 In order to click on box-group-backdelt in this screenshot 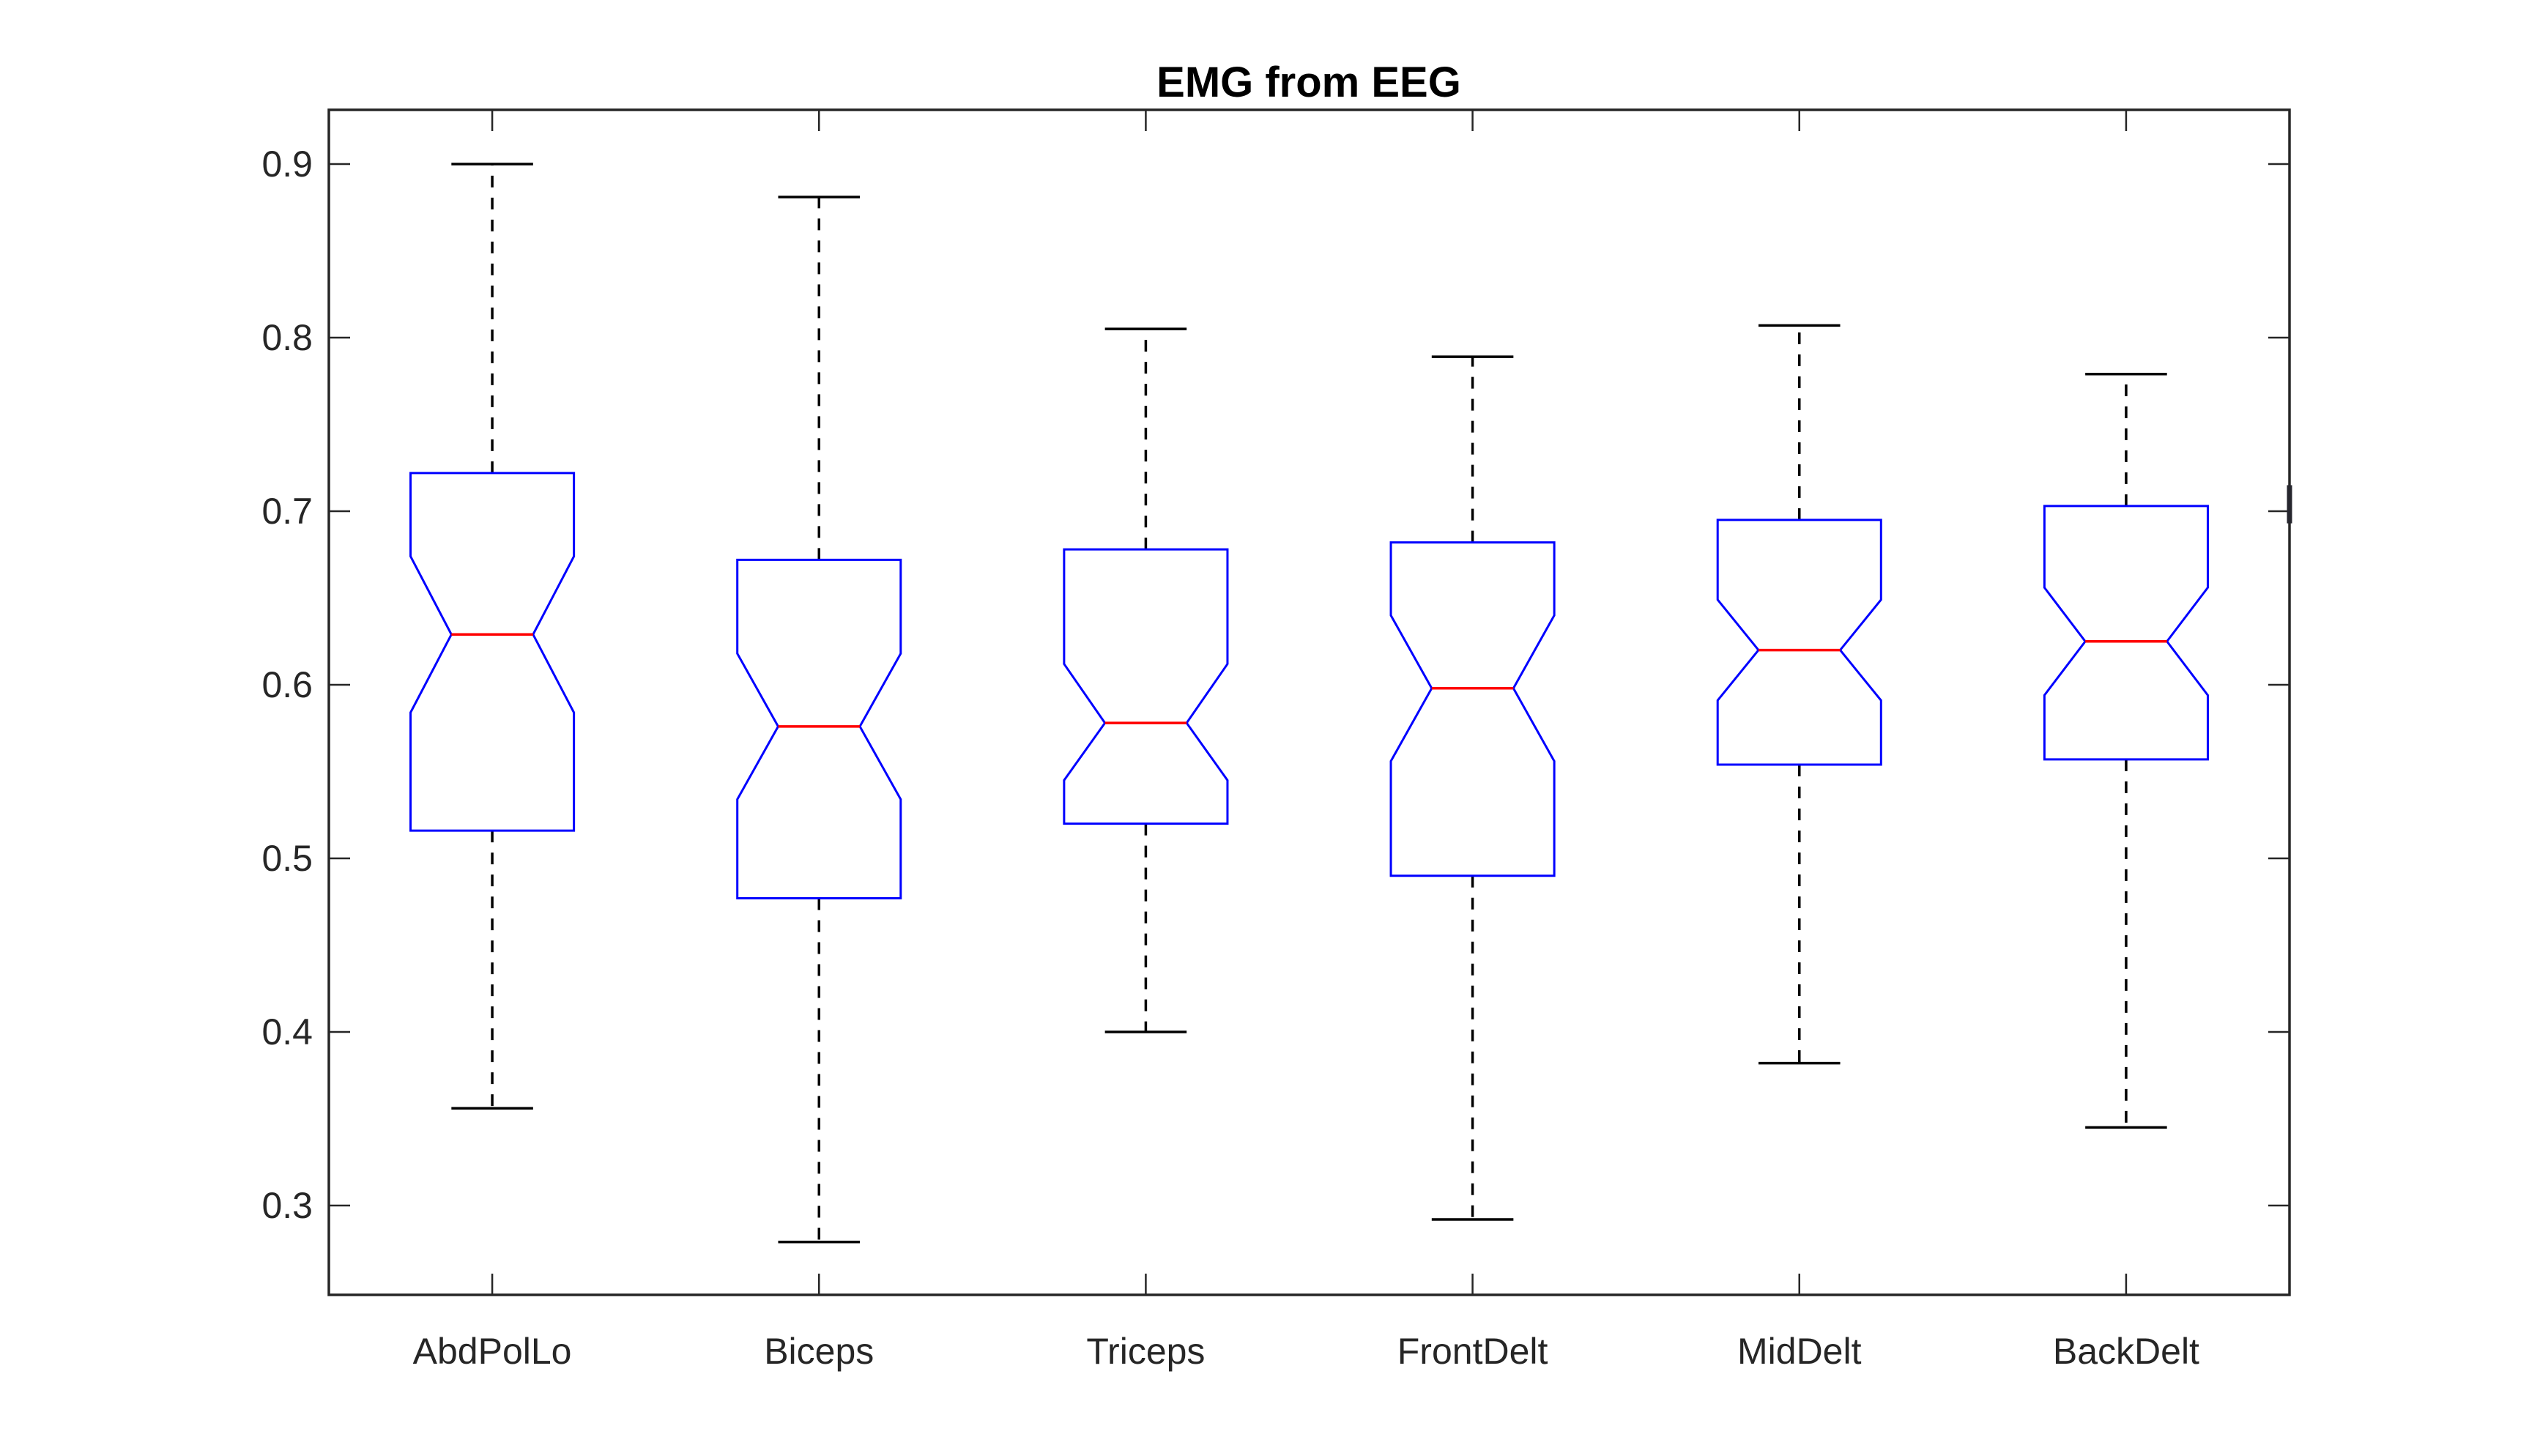, I will do `click(2126, 751)`.